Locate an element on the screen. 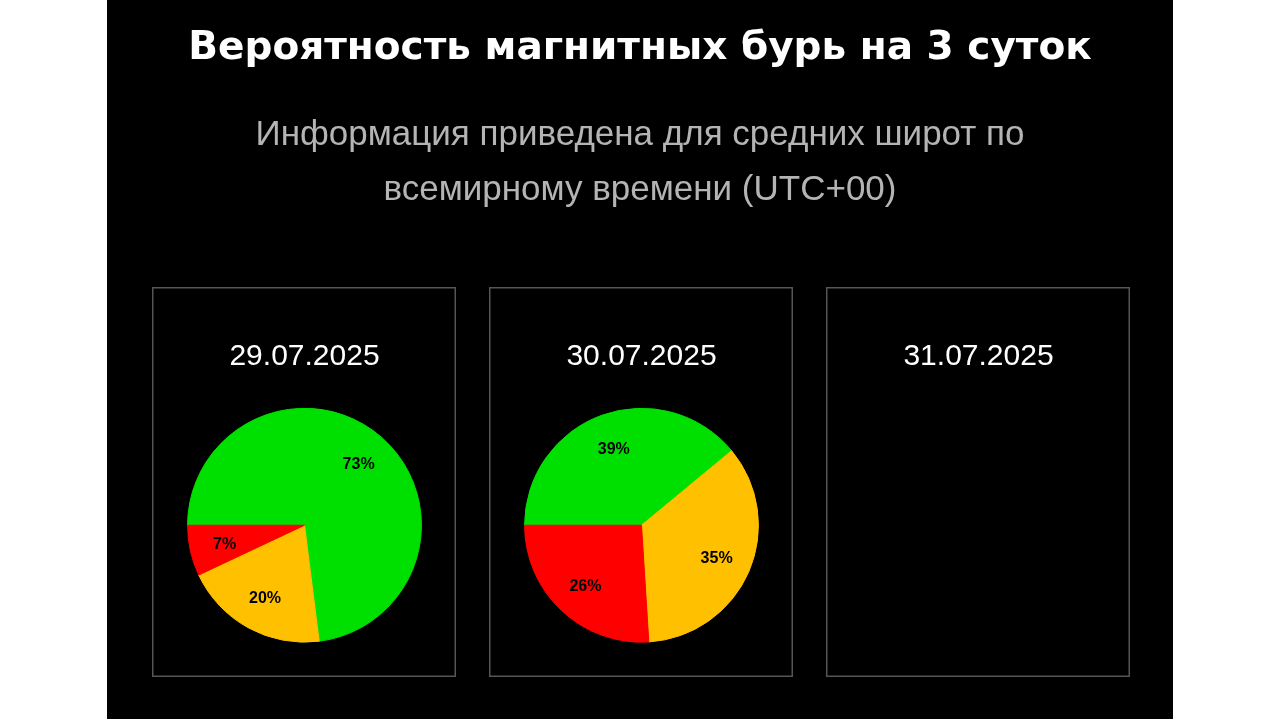 The height and width of the screenshot is (719, 1280). text: Информация приведена для средних широт по всемирному времени (UTC+00) is located at coordinates (640, 160).